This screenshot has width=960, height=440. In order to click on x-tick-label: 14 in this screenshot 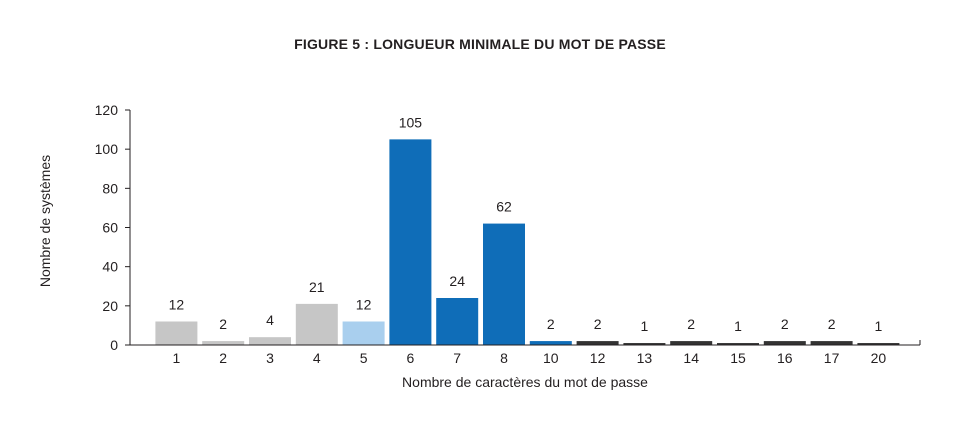, I will do `click(691, 358)`.